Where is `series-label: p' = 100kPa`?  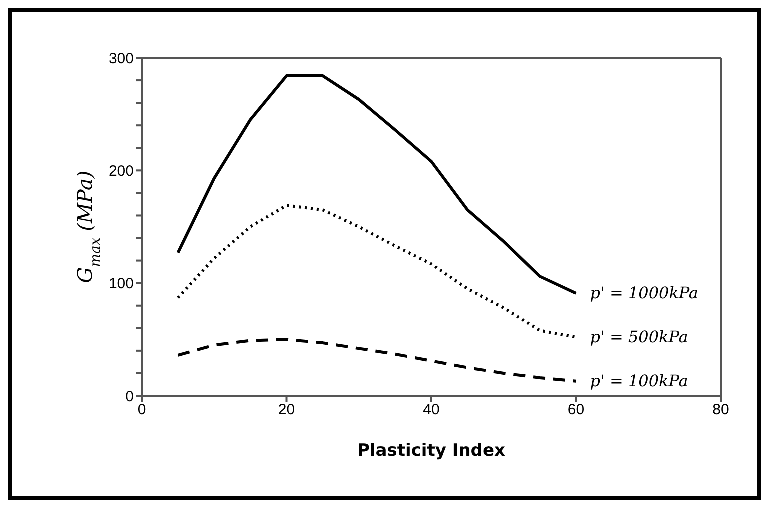 series-label: p' = 100kPa is located at coordinates (639, 380).